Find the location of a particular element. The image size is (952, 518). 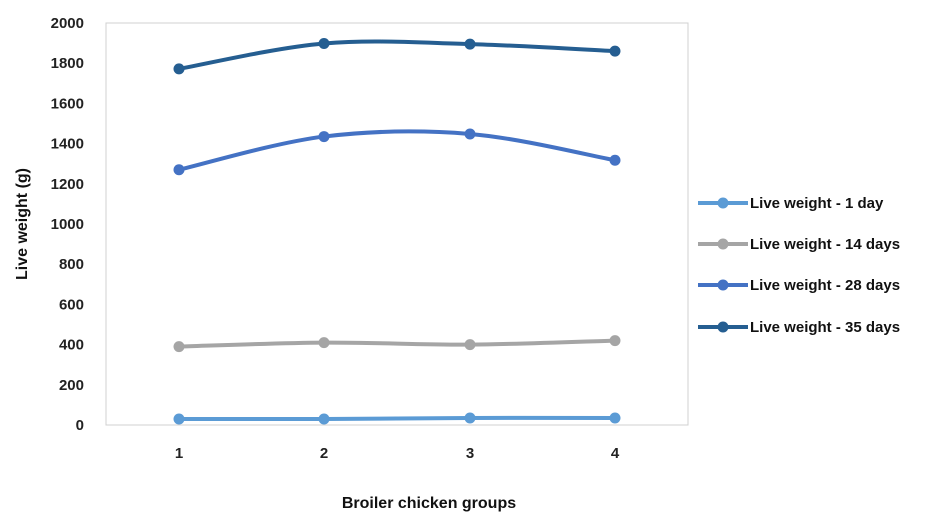

x-axis-ticks: 1 2 3 4 is located at coordinates (397, 453).